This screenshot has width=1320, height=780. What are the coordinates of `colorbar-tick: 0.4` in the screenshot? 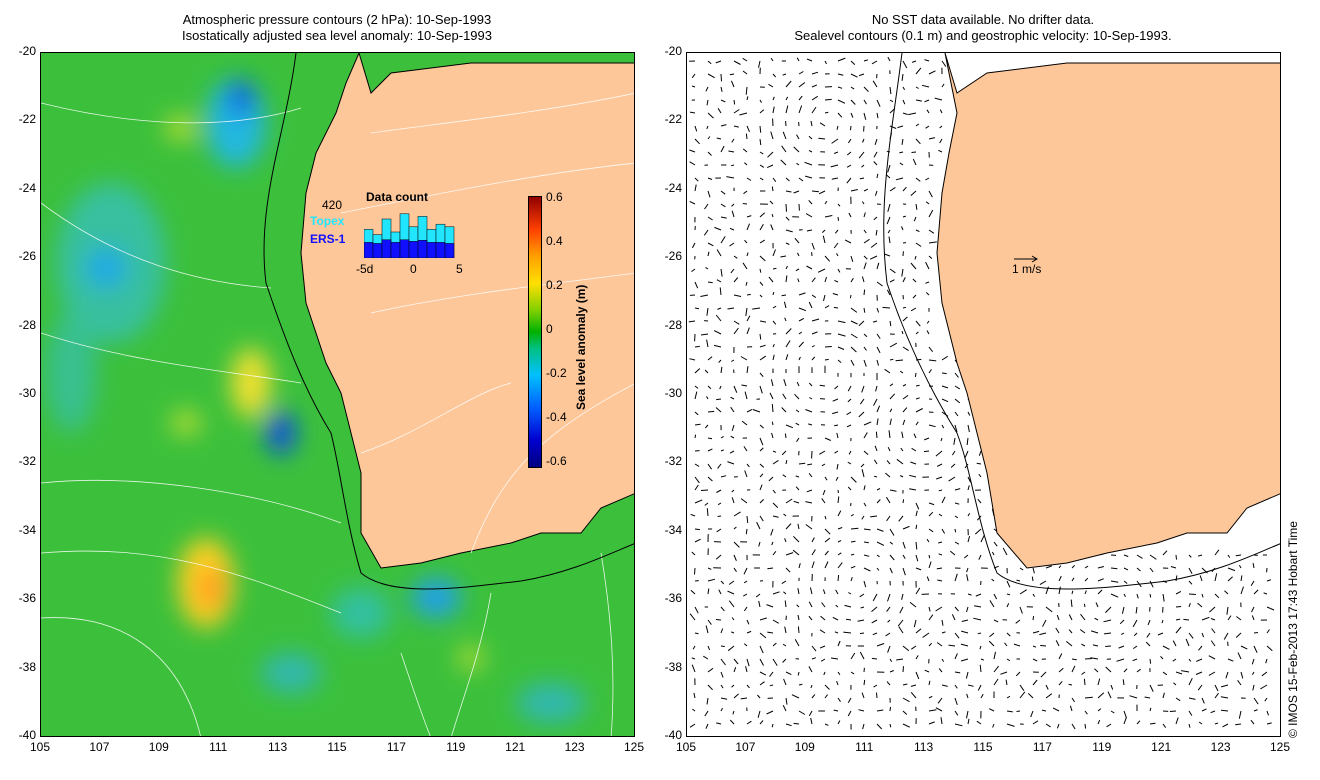 It's located at (554, 241).